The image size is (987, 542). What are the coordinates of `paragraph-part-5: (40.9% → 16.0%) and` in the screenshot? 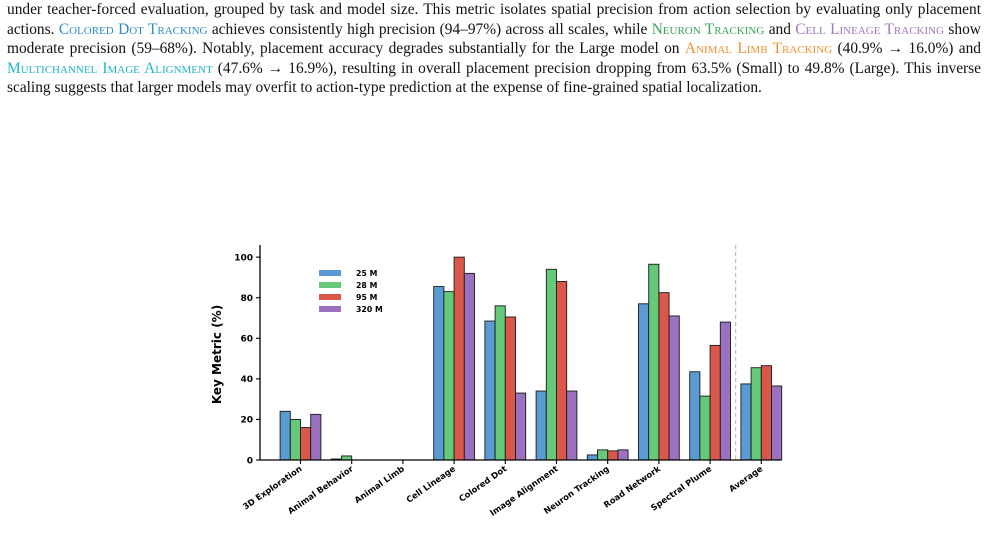 It's located at (909, 49).